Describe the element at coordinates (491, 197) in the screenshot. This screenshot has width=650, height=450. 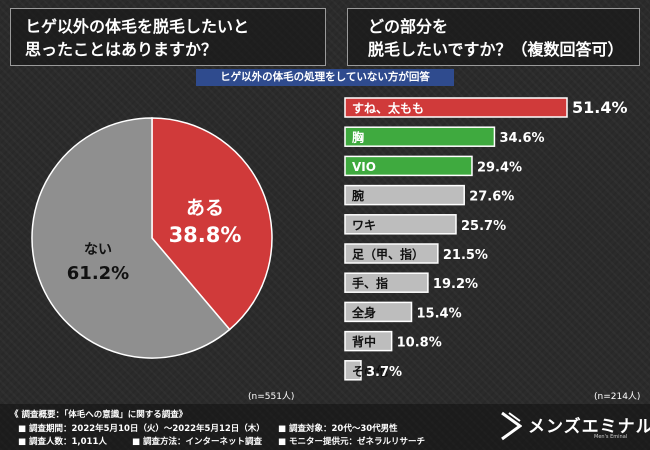
I see `bar-value-label: 27.6%` at that location.